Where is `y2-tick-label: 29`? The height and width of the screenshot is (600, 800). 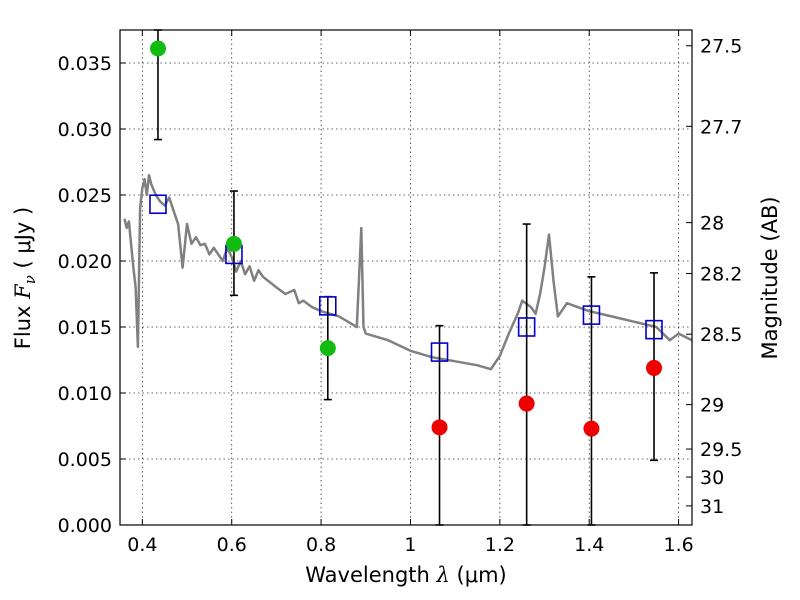
y2-tick-label: 29 is located at coordinates (712, 406).